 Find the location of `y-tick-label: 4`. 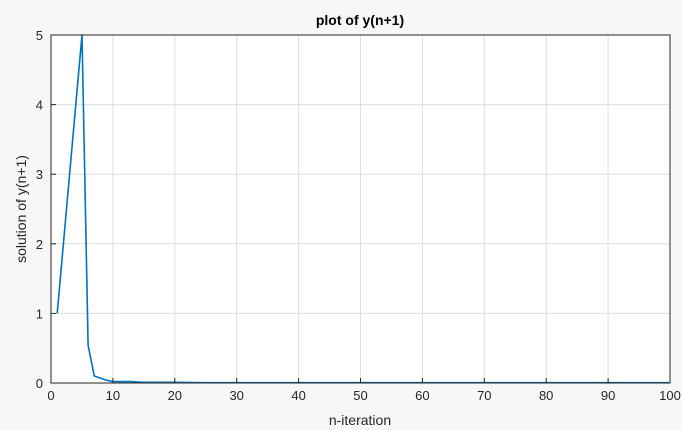

y-tick-label: 4 is located at coordinates (39, 105).